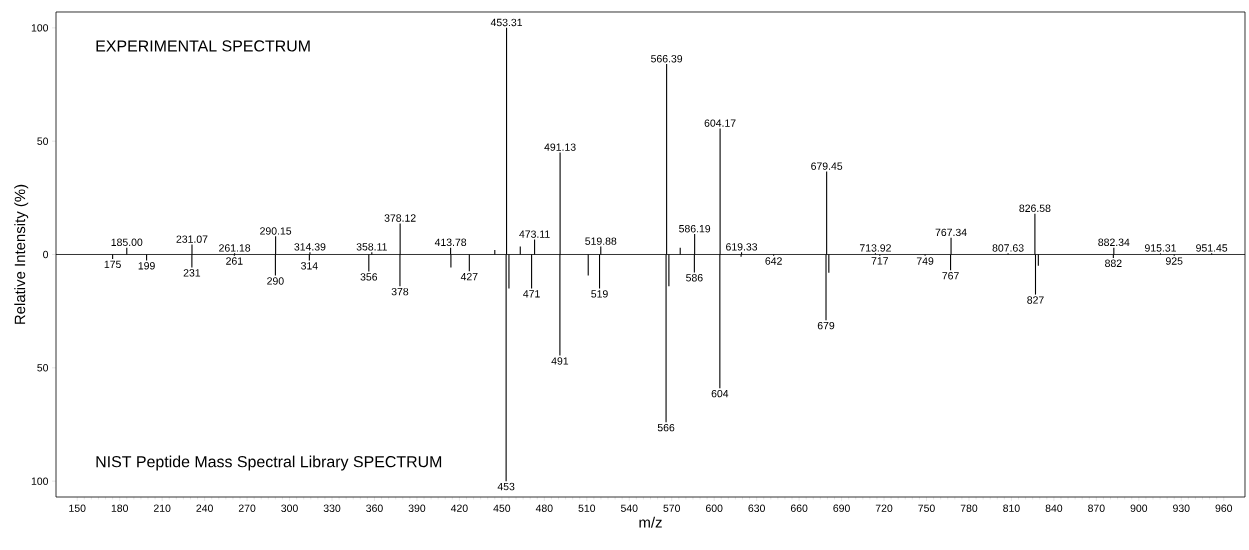 This screenshot has width=1249, height=550. Describe the element at coordinates (21, 254) in the screenshot. I see `y-axis-title: Relative Intensity (%)` at that location.